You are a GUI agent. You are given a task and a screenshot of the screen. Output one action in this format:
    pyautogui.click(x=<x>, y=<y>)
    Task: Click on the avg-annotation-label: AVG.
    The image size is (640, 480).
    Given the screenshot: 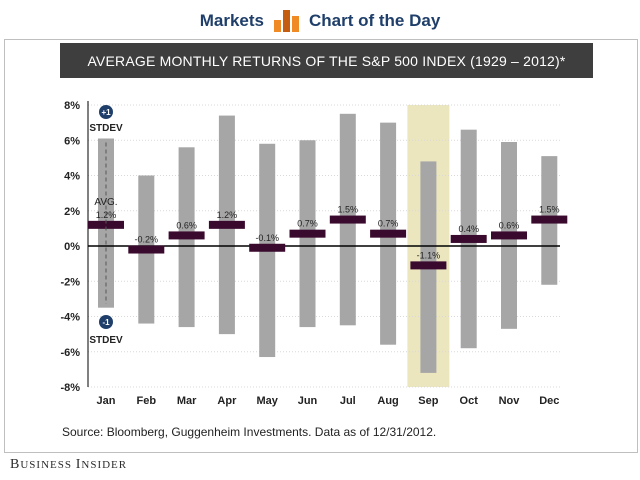 What is the action you would take?
    pyautogui.click(x=105, y=202)
    